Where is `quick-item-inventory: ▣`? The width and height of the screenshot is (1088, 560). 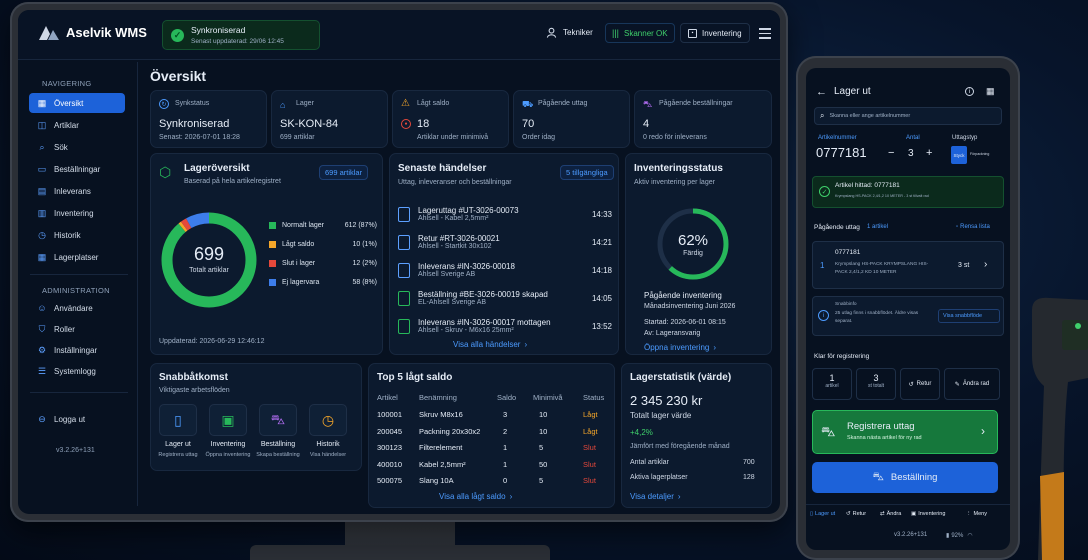 quick-item-inventory: ▣ is located at coordinates (228, 420).